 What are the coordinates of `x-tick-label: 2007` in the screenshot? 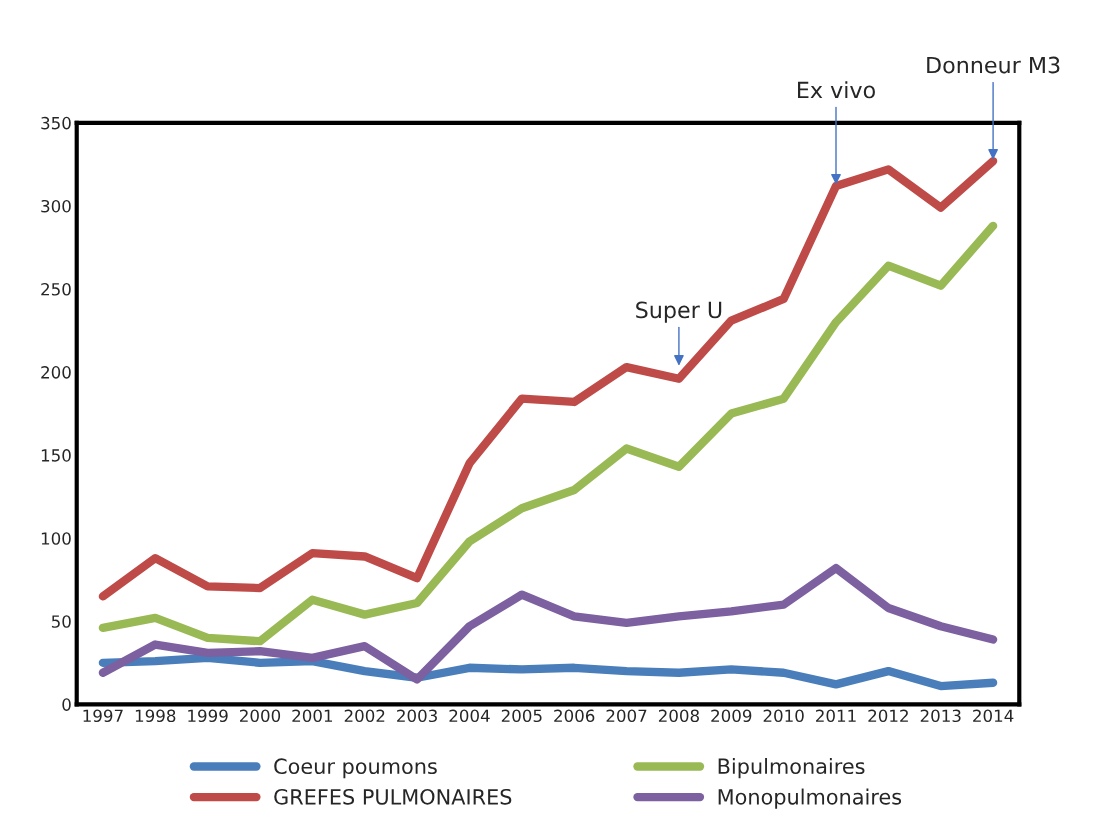 It's located at (626, 716).